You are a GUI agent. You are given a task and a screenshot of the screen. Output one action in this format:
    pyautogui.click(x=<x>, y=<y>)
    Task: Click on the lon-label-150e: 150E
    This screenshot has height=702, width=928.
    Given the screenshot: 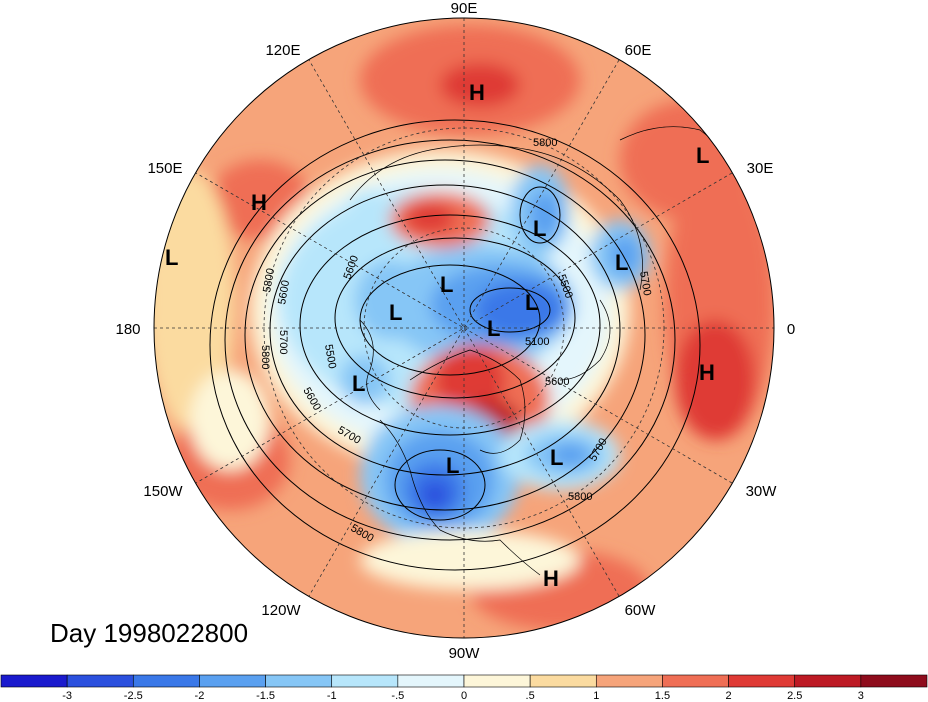 What is the action you would take?
    pyautogui.click(x=164, y=168)
    